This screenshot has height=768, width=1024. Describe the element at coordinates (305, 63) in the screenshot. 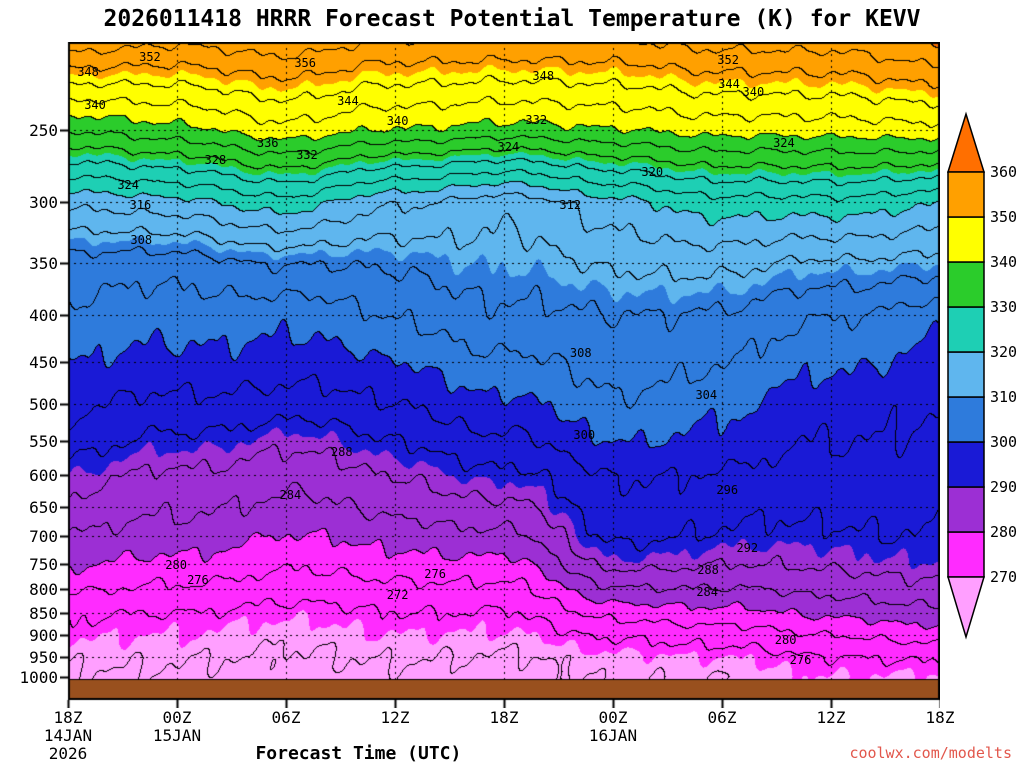

I see `contour-line-label: 356` at that location.